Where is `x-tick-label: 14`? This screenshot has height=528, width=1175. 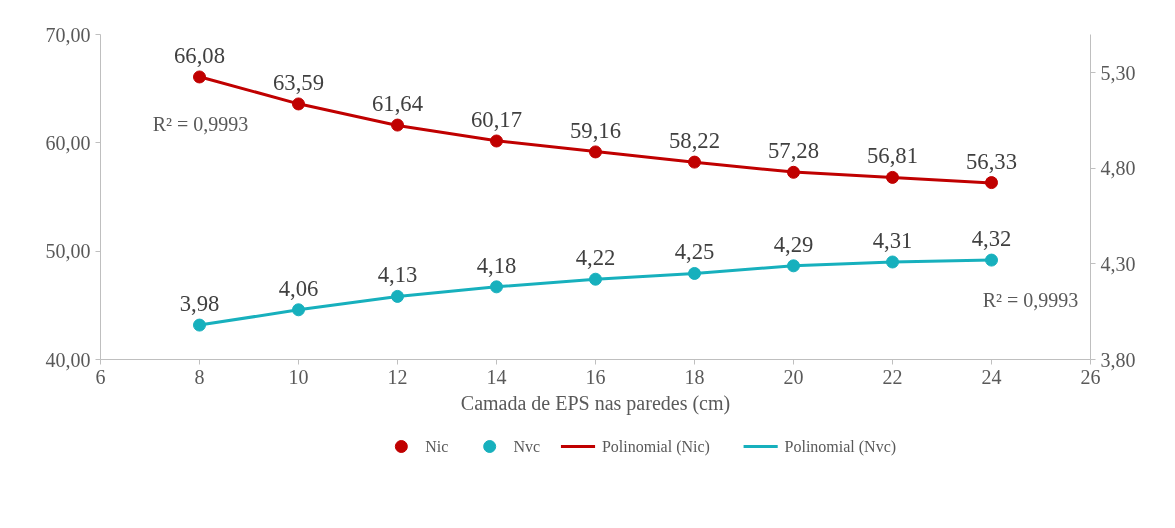 x-tick-label: 14 is located at coordinates (496, 376).